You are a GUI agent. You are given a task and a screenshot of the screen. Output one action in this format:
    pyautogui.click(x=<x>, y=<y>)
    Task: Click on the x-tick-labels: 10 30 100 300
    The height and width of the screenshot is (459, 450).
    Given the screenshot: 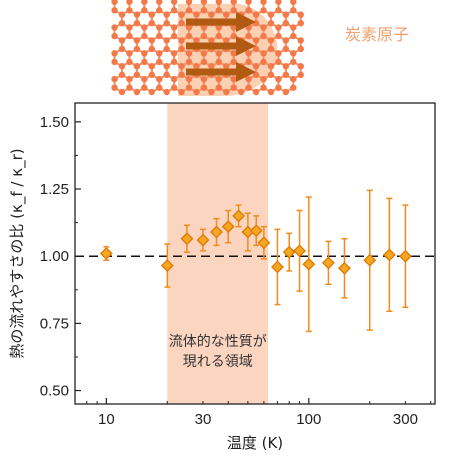 What is the action you would take?
    pyautogui.click(x=258, y=419)
    